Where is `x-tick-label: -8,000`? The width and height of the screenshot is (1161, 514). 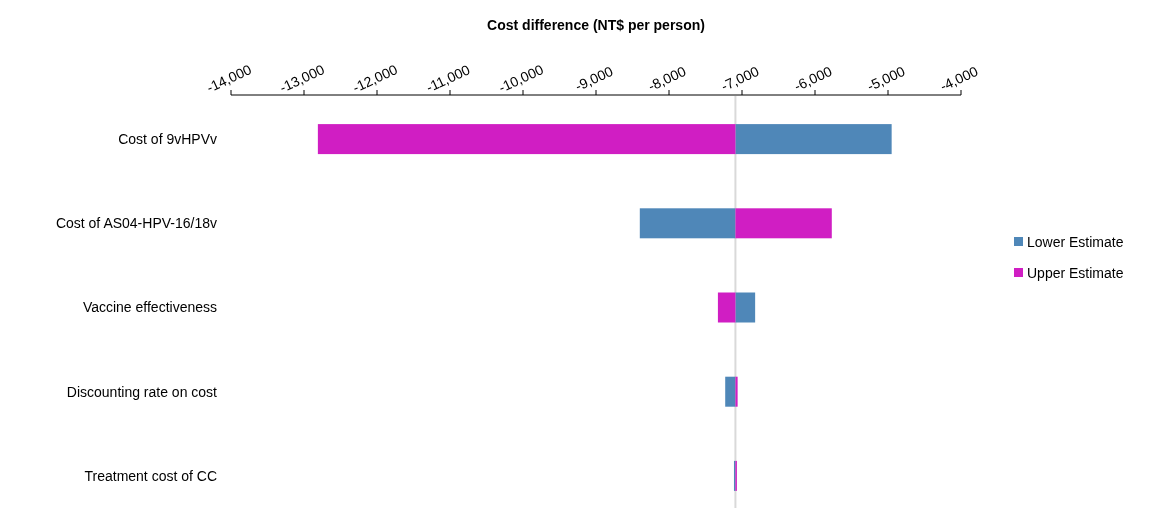 x-tick-label: -8,000 is located at coordinates (667, 78).